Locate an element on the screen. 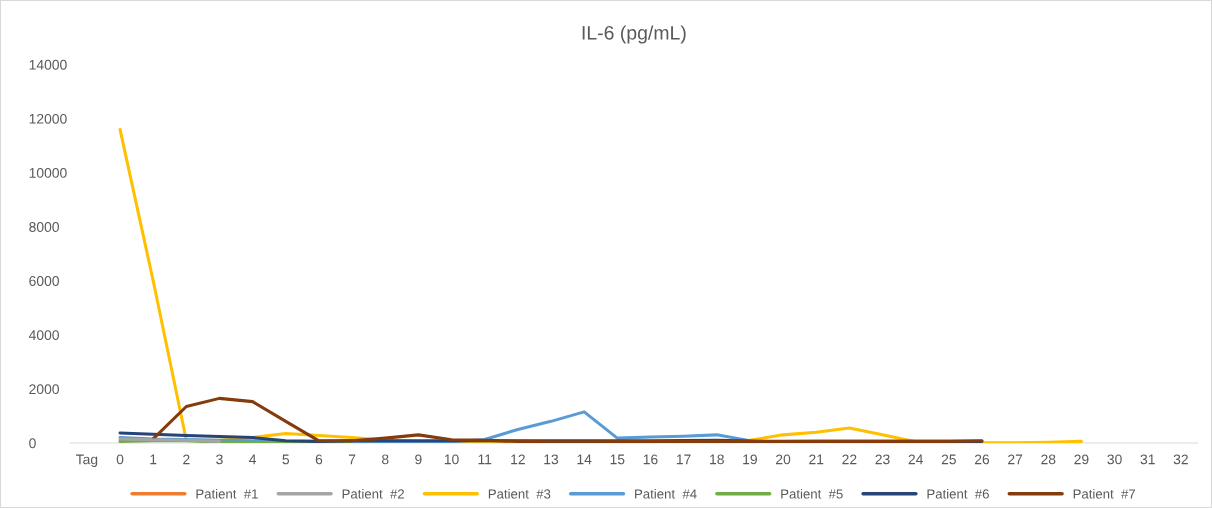  x-tick-label: 18 is located at coordinates (717, 459).